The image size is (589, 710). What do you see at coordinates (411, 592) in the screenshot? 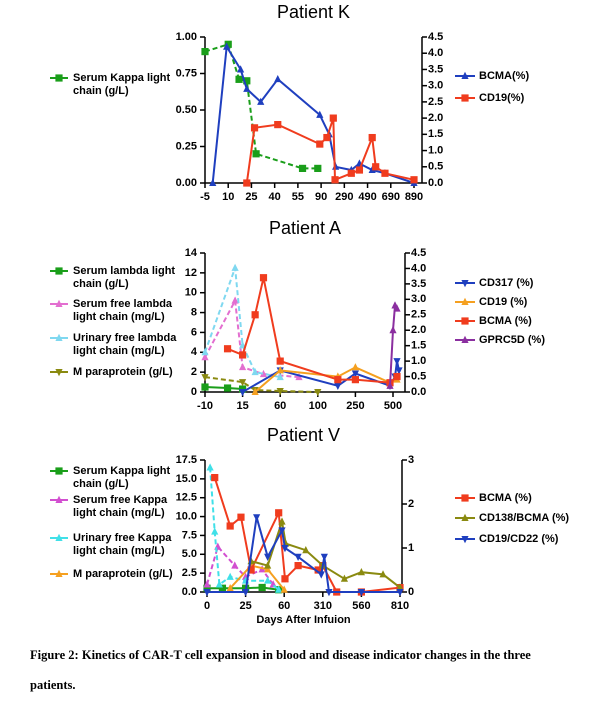
I see `y2-tick-label: 0` at bounding box center [411, 592].